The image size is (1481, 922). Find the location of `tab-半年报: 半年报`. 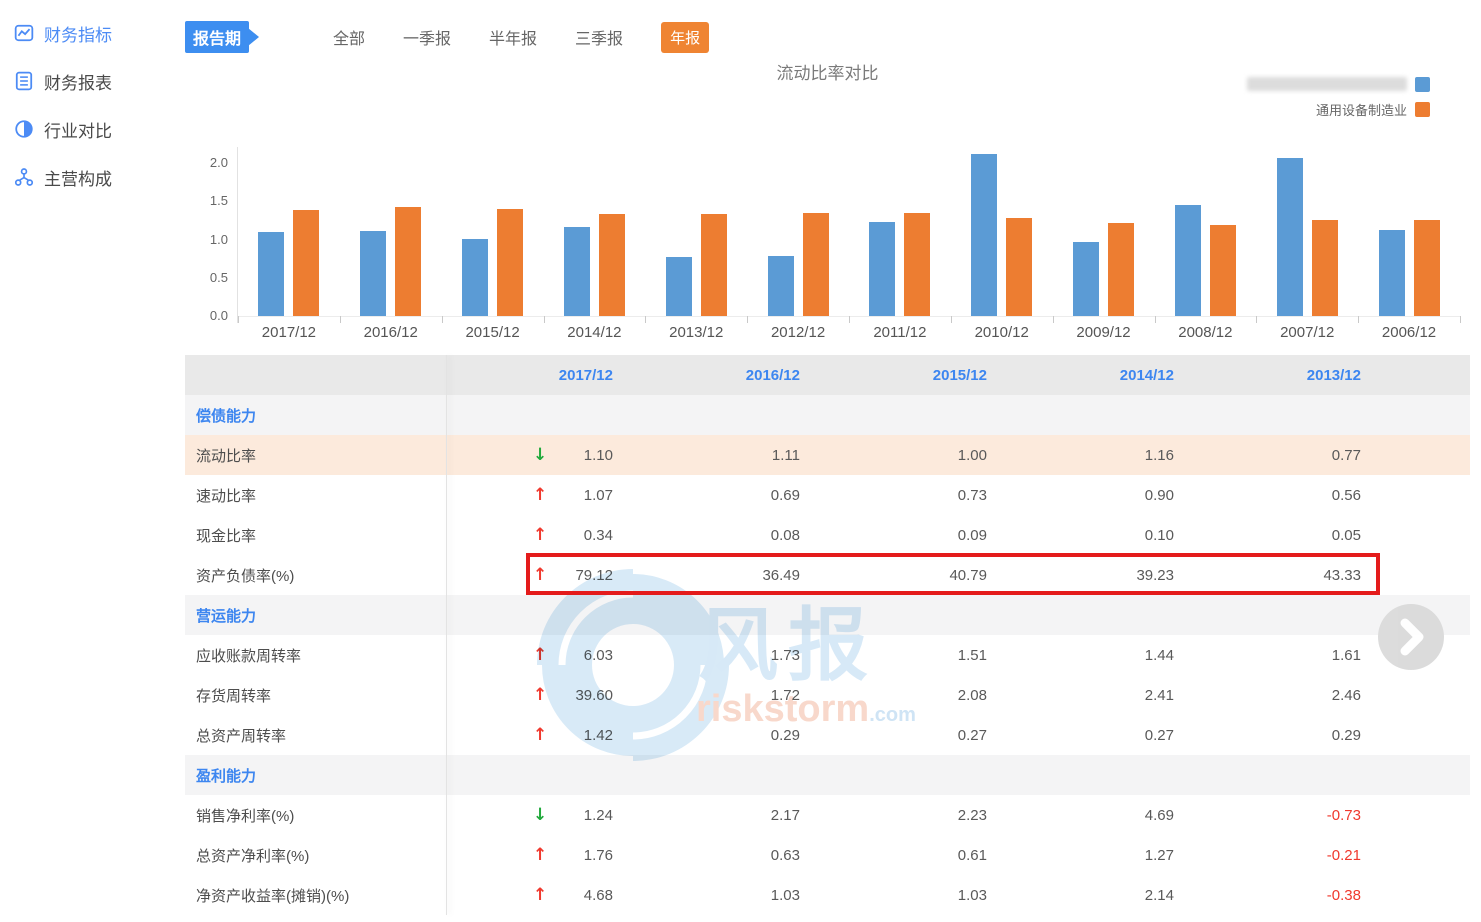

tab-半年报: 半年报 is located at coordinates (513, 39).